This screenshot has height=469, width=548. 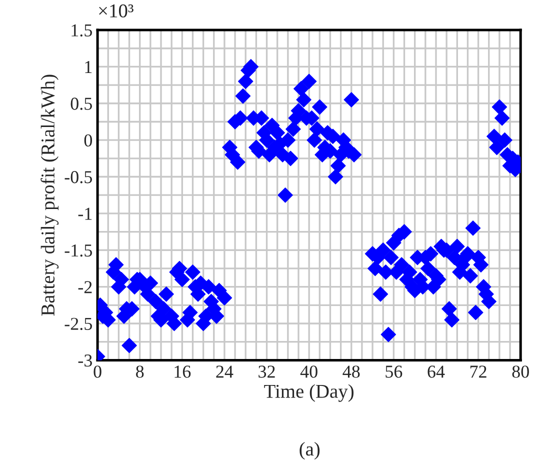 I want to click on text: (a), so click(x=310, y=451).